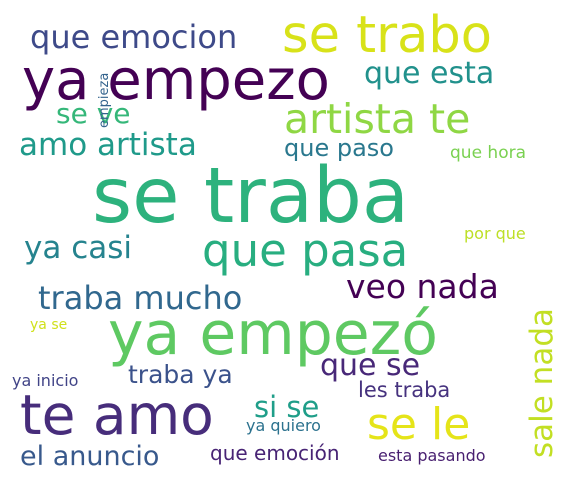 Image resolution: width=572 pixels, height=479 pixels. What do you see at coordinates (78, 248) in the screenshot?
I see `word-ya-casi: ya casi` at bounding box center [78, 248].